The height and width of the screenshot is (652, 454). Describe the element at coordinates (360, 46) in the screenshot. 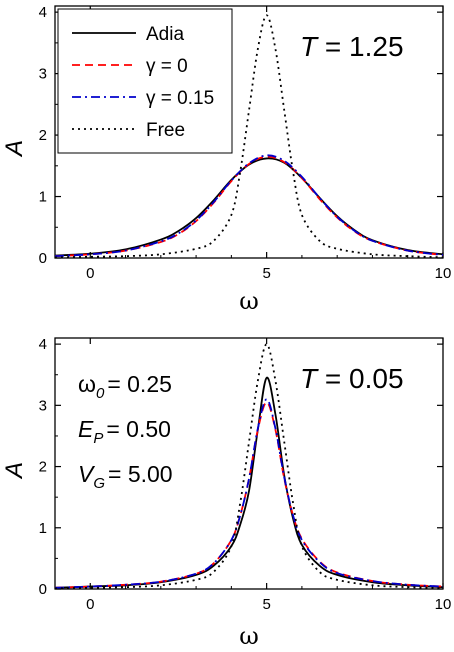

I see `temperature-value: = 1.25` at that location.